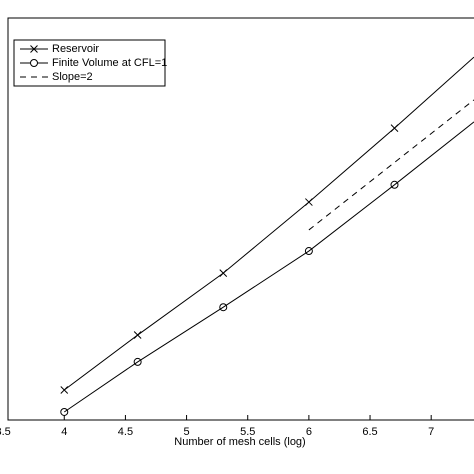  Describe the element at coordinates (239, 442) in the screenshot. I see `x-axis-label: Number of mesh cells (log)` at that location.